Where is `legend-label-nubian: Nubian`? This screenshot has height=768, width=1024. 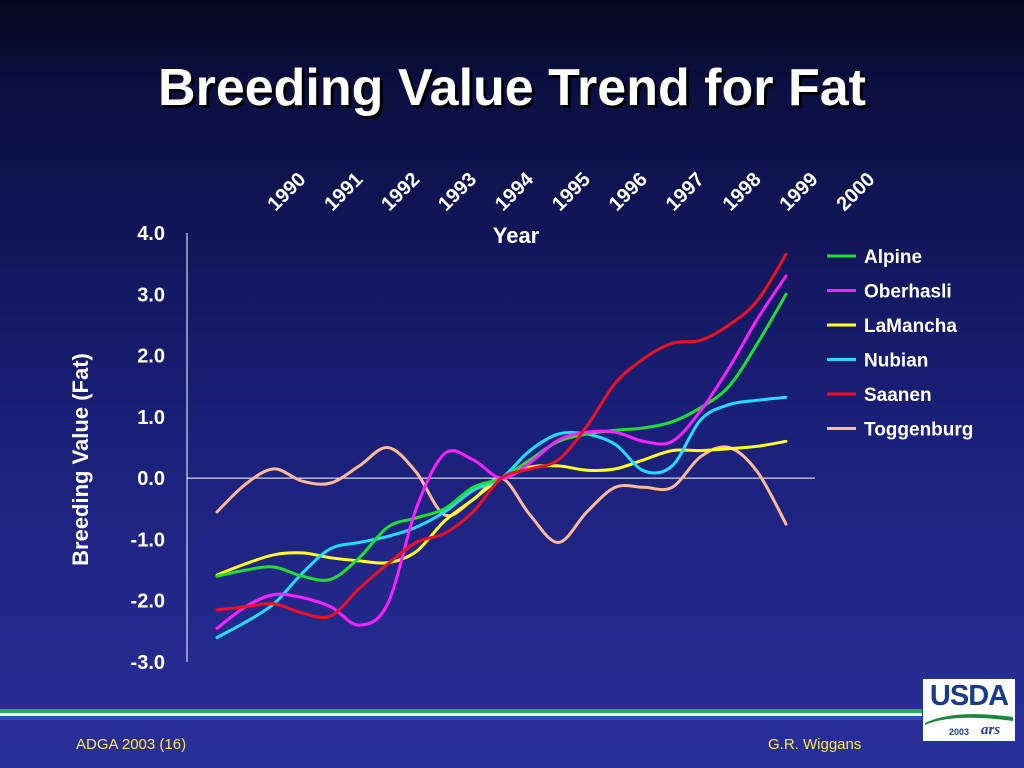
legend-label-nubian: Nubian is located at coordinates (896, 361).